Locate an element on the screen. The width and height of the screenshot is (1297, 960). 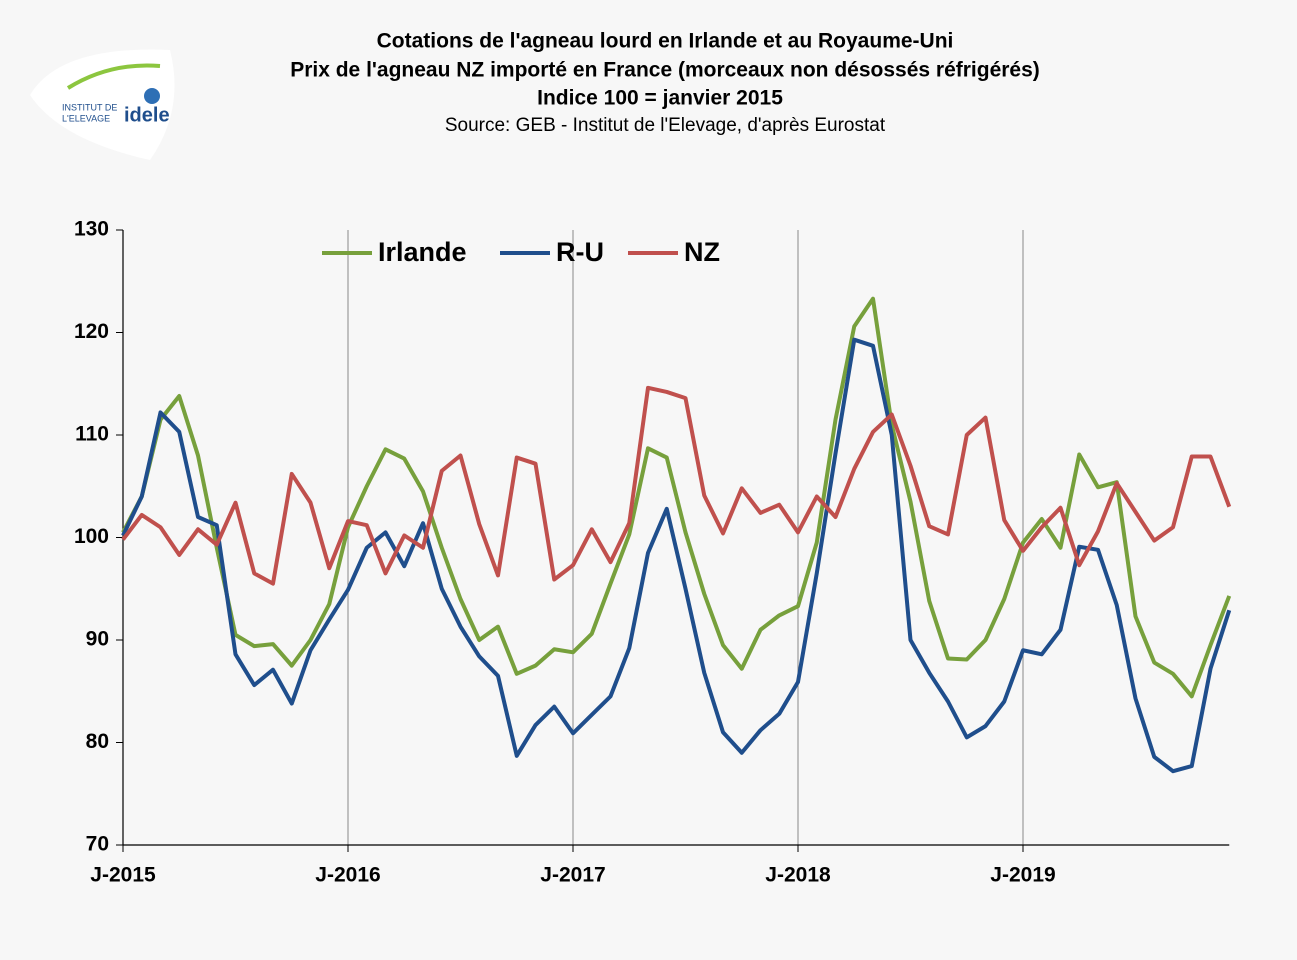
logo-text: INSTITUT DE is located at coordinates (89, 107).